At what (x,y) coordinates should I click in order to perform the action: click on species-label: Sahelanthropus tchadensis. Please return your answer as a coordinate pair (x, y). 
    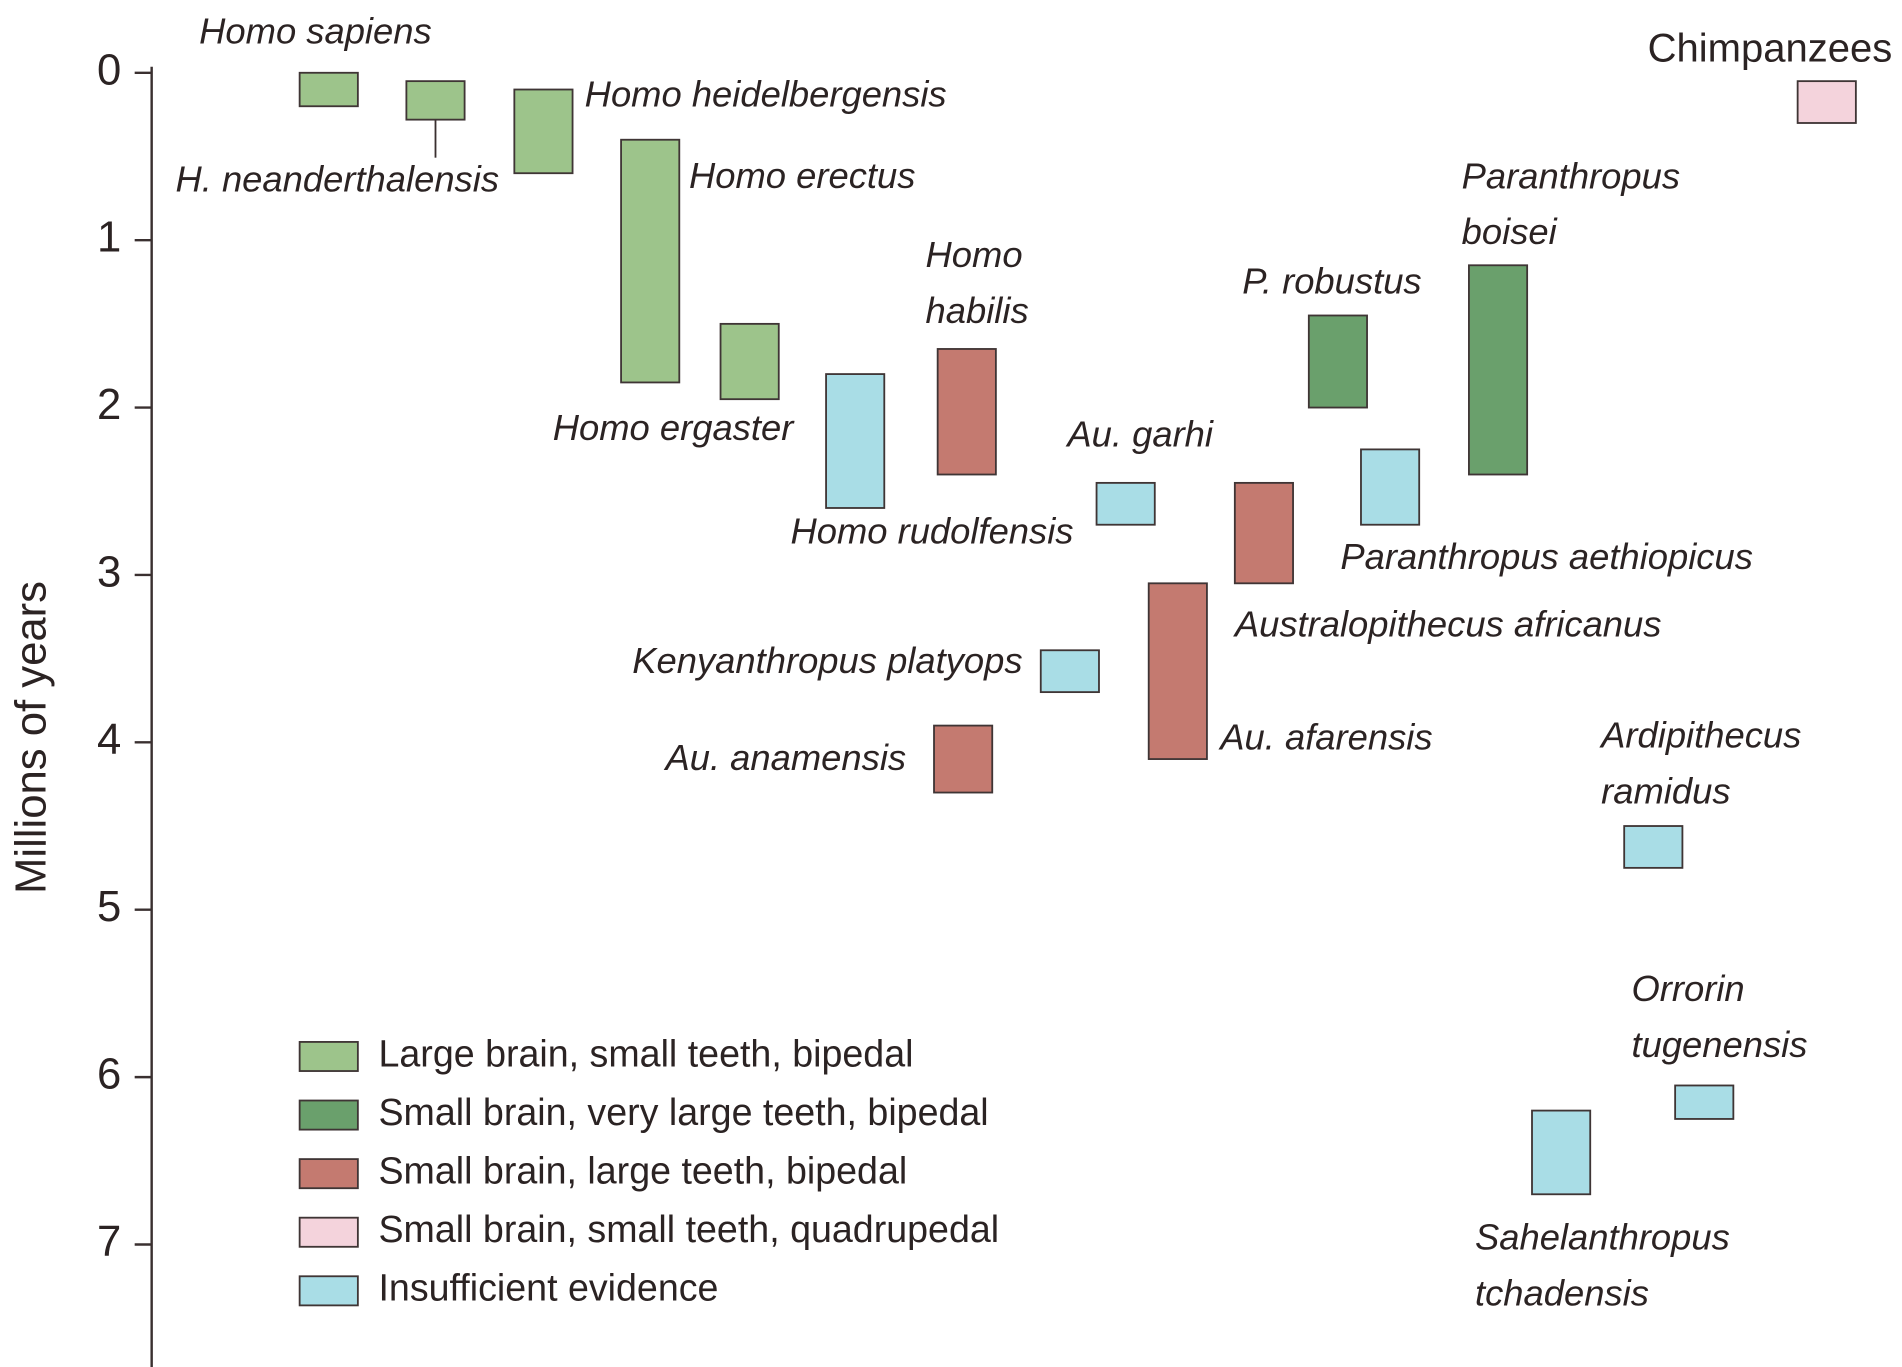
    Looking at the image, I should click on (1602, 1264).